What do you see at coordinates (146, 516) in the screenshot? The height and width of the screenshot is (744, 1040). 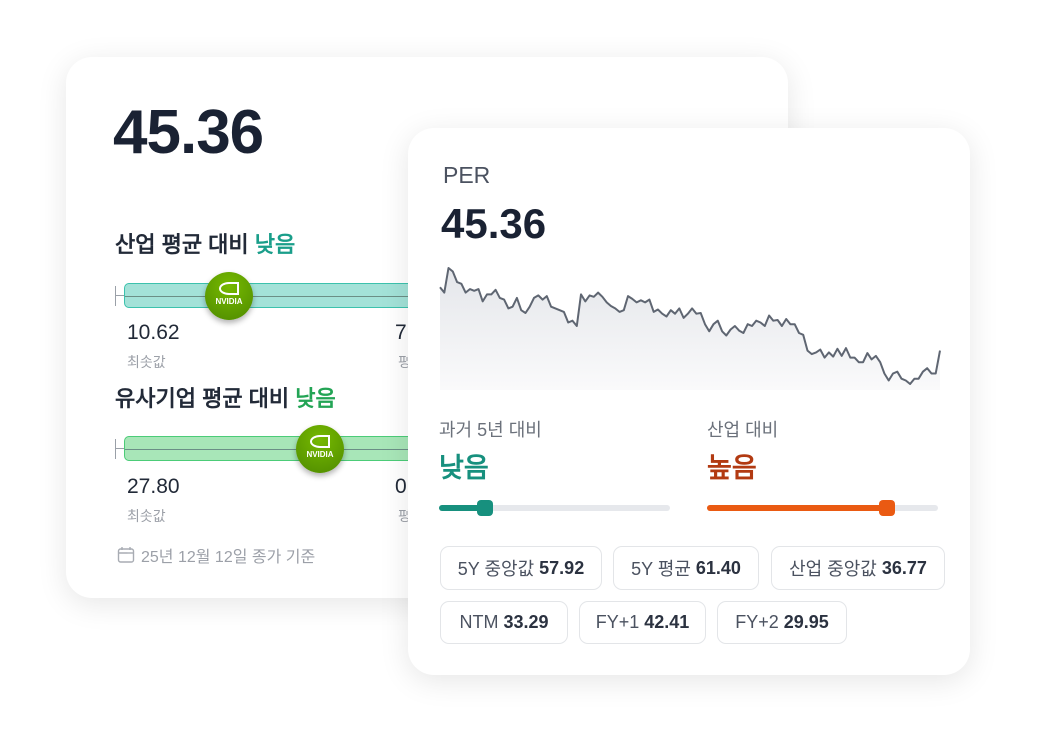 I see `peers-min-label: 최솟값` at bounding box center [146, 516].